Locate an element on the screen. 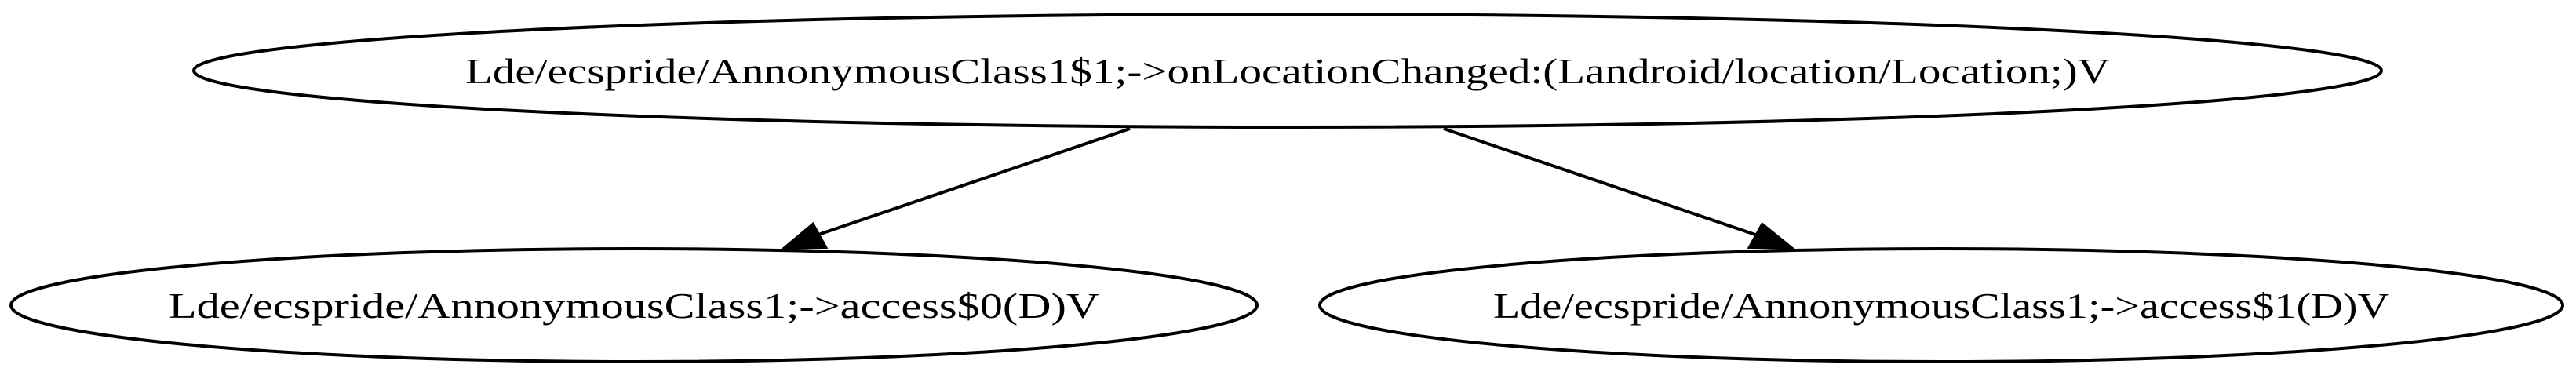 Image resolution: width=2576 pixels, height=379 pixels. graph-edge-to-access0 is located at coordinates (957, 188).